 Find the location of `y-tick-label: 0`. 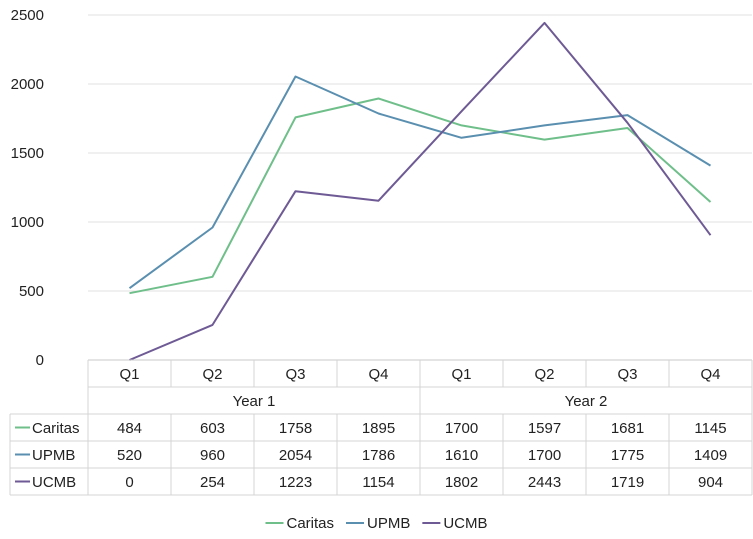

y-tick-label: 0 is located at coordinates (40, 360).